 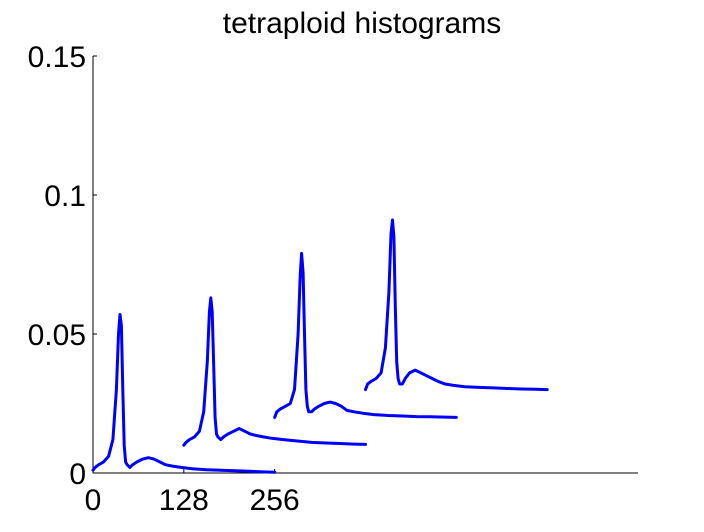 I want to click on chart-title: tetraploid histograms, so click(x=362, y=23).